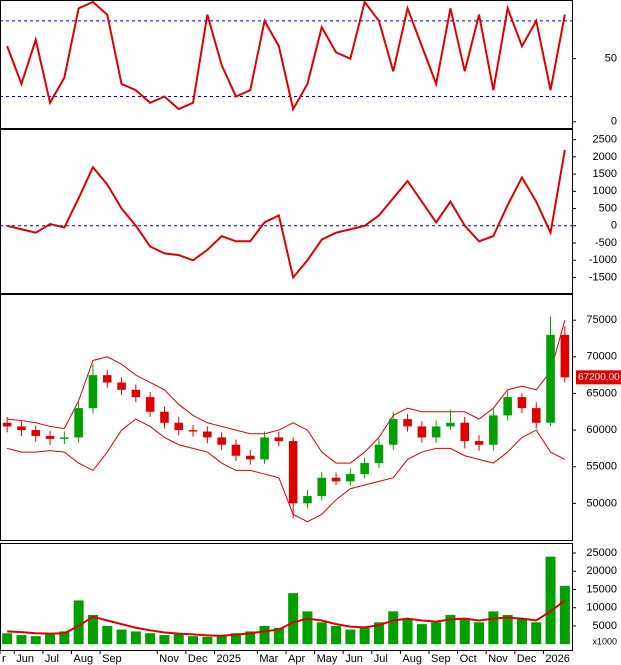 This screenshot has height=665, width=621. Describe the element at coordinates (614, 122) in the screenshot. I see `y-tick-label: 0` at that location.